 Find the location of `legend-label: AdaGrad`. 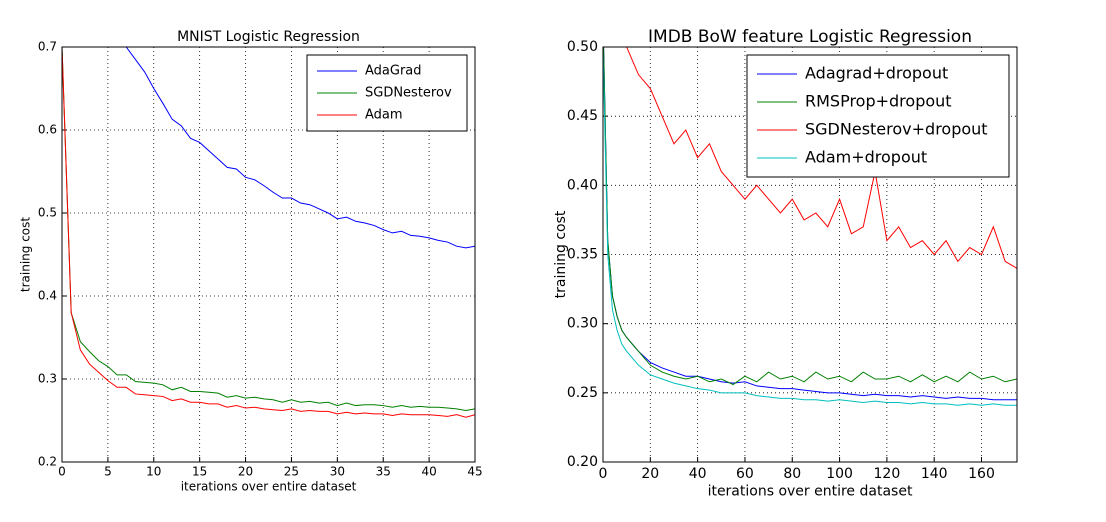

legend-label: AdaGrad is located at coordinates (393, 71).